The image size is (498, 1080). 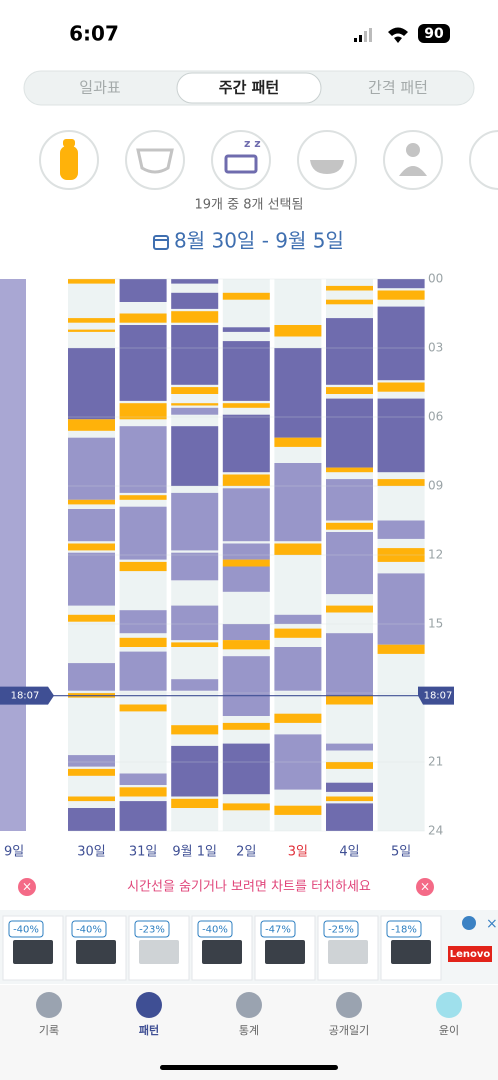 What do you see at coordinates (49, 1030) in the screenshot?
I see `nav-label: 기록` at bounding box center [49, 1030].